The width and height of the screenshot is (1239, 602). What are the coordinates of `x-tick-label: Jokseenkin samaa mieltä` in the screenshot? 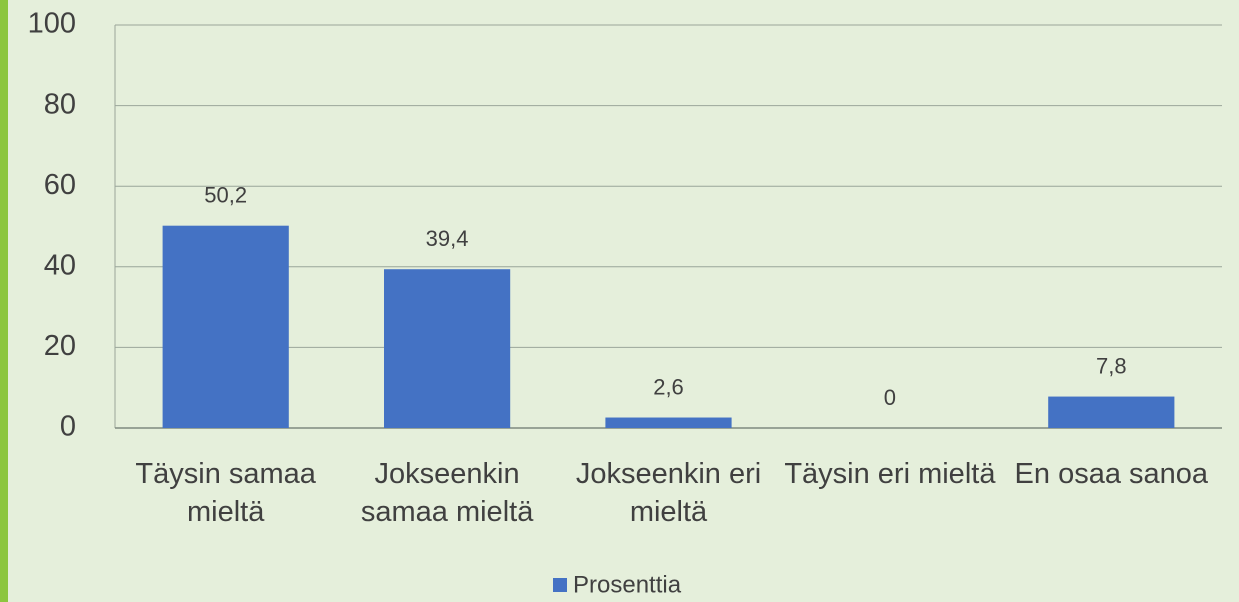 It's located at (447, 493).